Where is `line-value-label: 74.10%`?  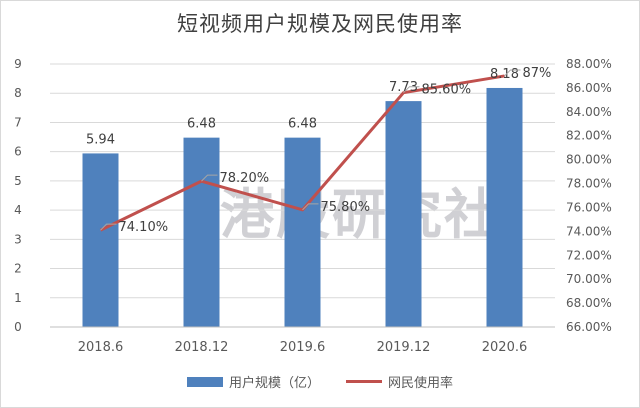 line-value-label: 74.10% is located at coordinates (144, 227).